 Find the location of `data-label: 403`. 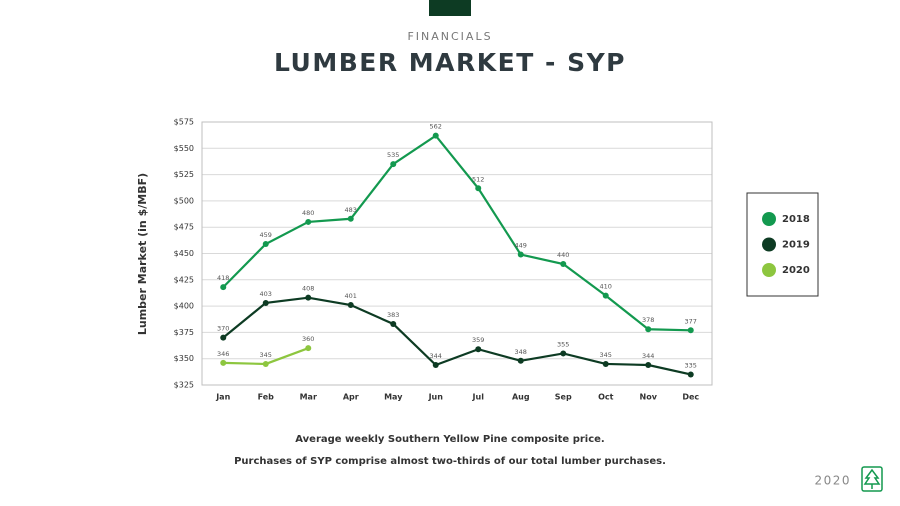

data-label: 403 is located at coordinates (266, 294).